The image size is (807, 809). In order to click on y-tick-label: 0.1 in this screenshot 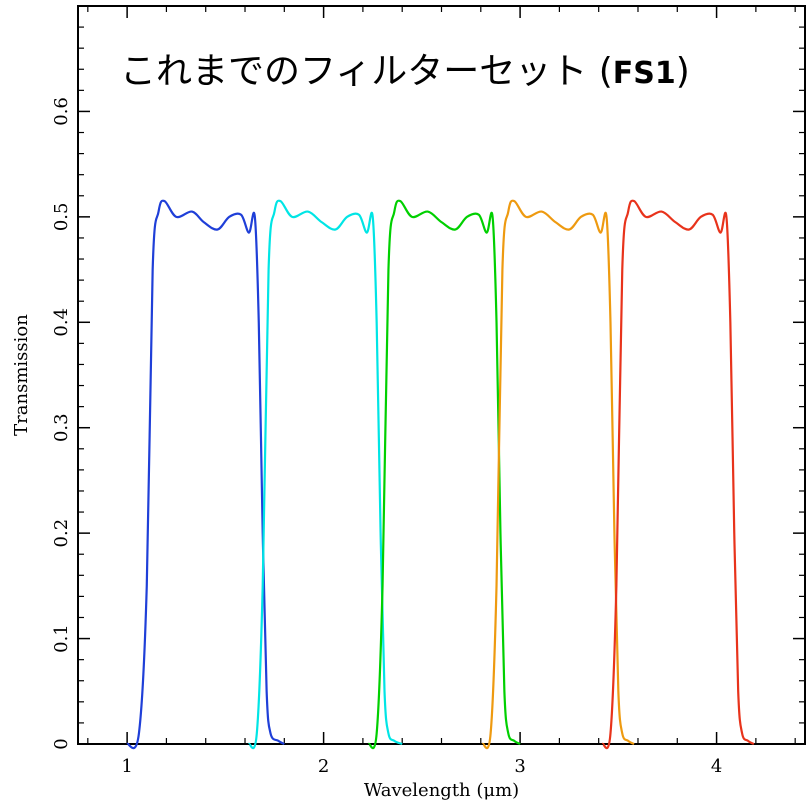, I will do `click(61, 638)`.